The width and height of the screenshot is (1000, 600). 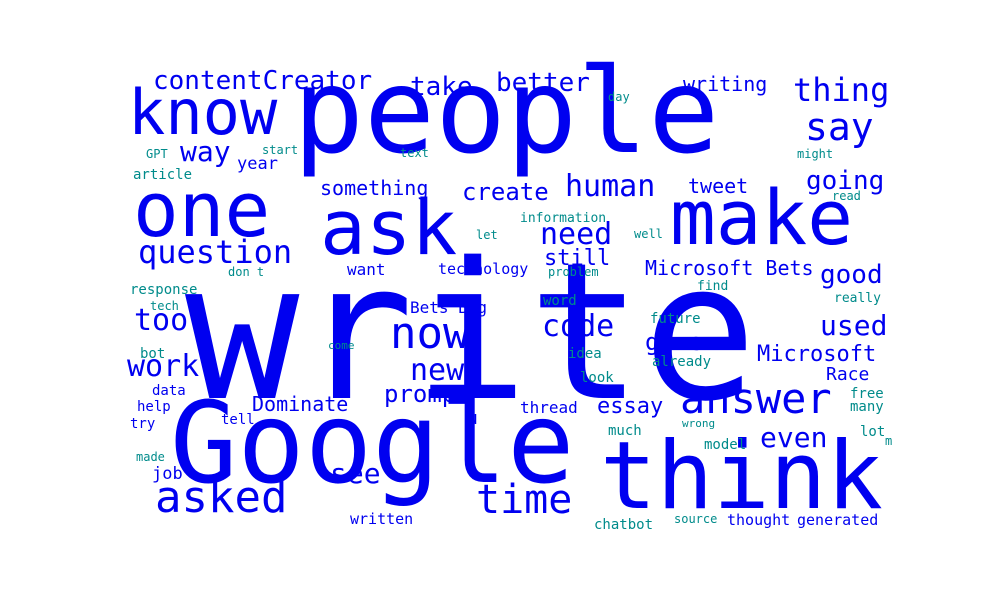 What do you see at coordinates (630, 406) in the screenshot?
I see `word-essay: essay` at bounding box center [630, 406].